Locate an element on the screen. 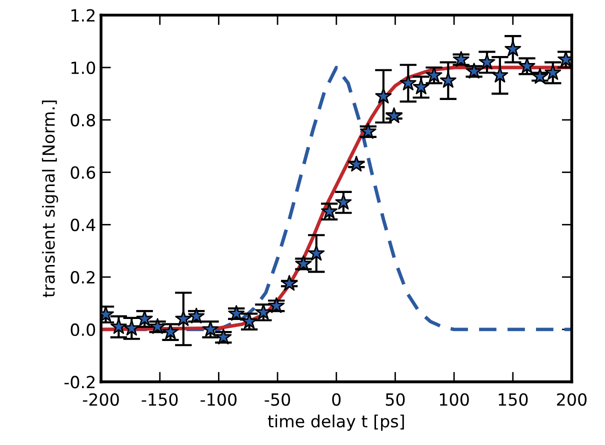 The image size is (605, 445). x-tick-label: 150 is located at coordinates (513, 399).